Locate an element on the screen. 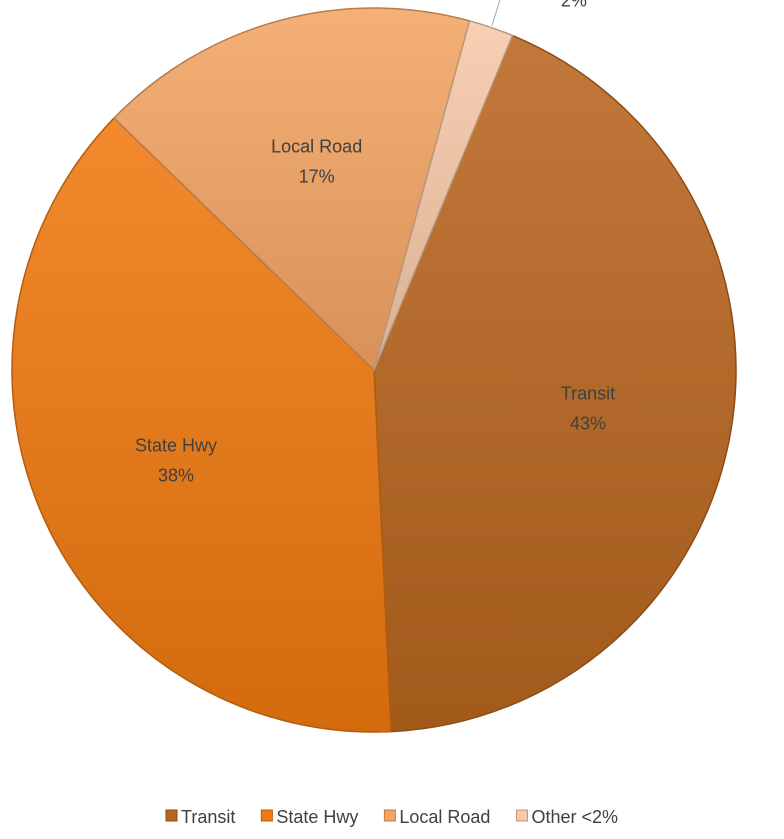 This screenshot has height=839, width=784. legend-swatch-local-road is located at coordinates (389, 815).